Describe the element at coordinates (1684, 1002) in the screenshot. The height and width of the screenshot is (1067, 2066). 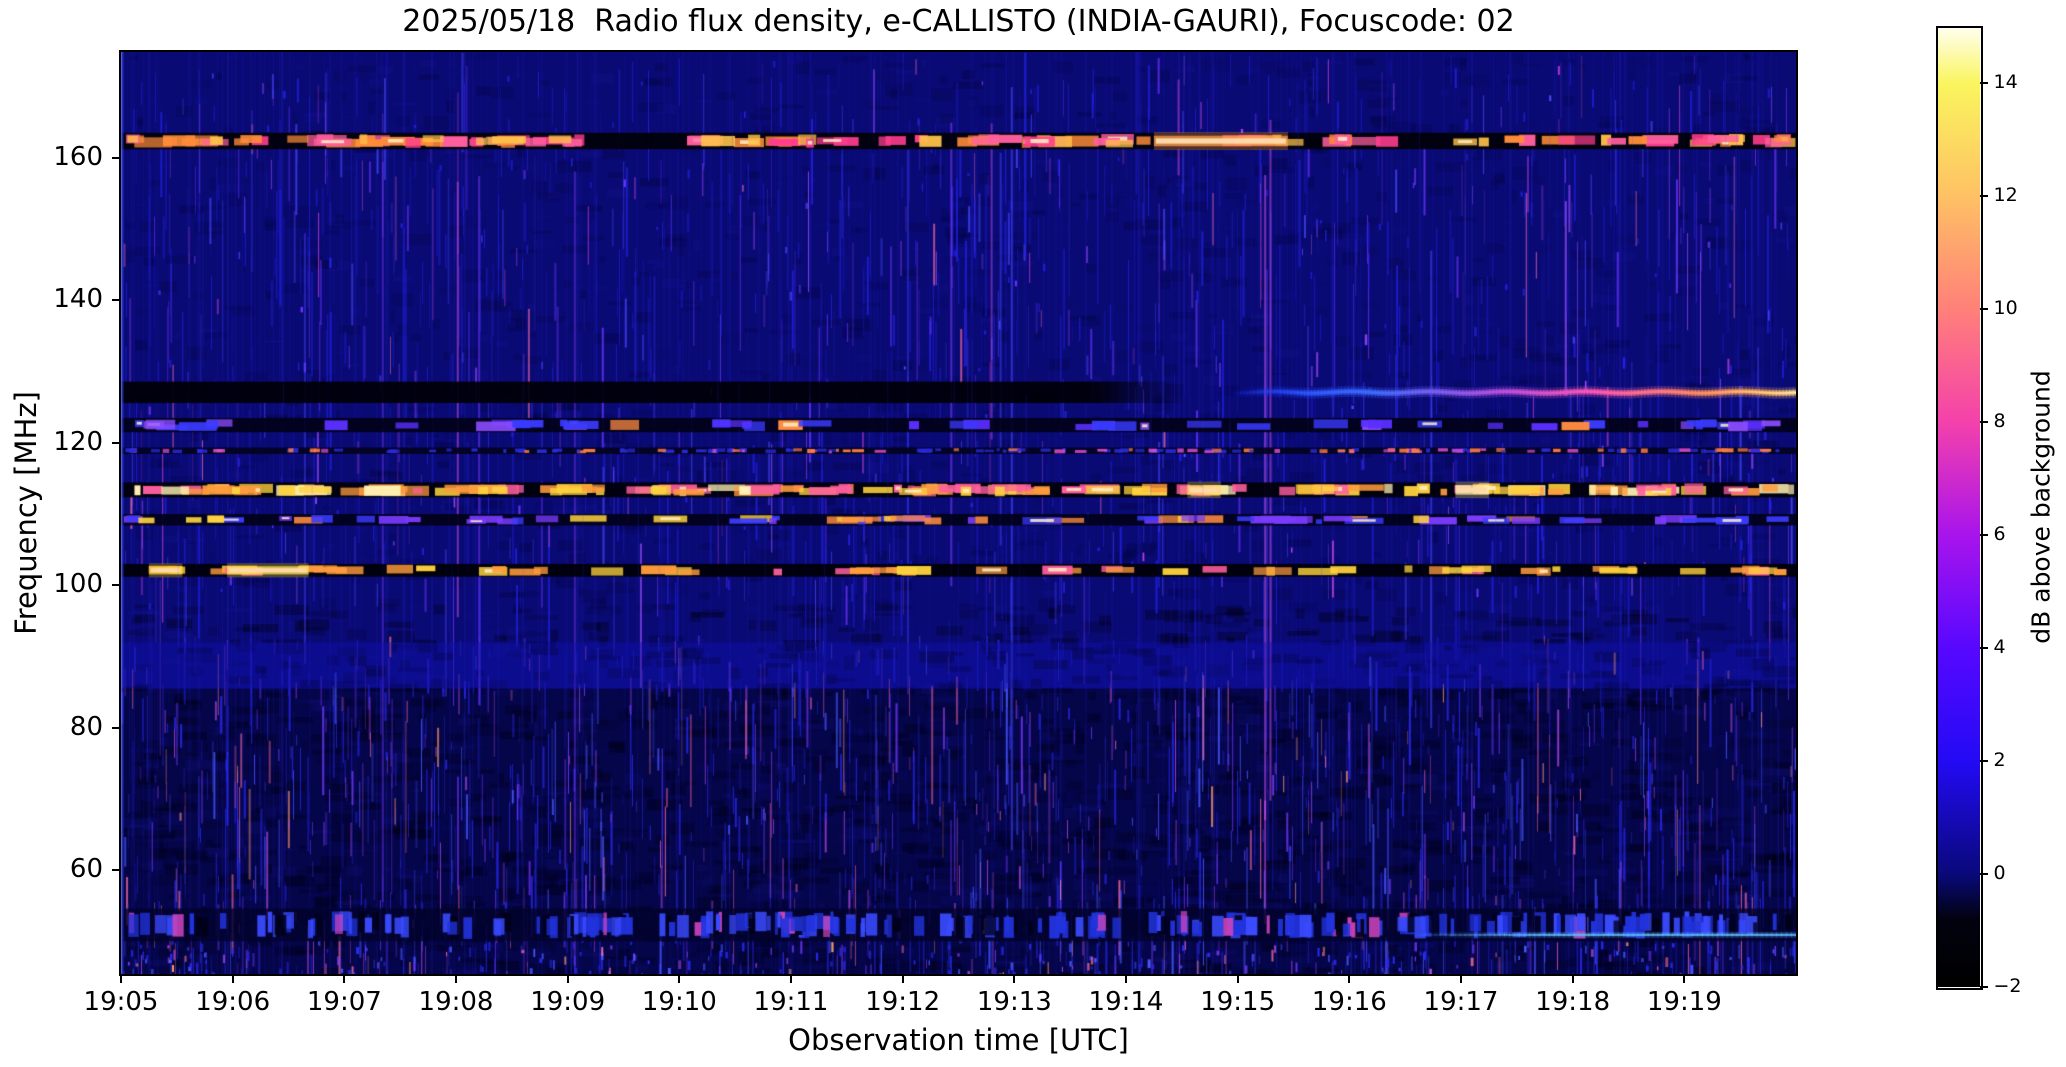
I see `x-tick-label: 19:19` at that location.